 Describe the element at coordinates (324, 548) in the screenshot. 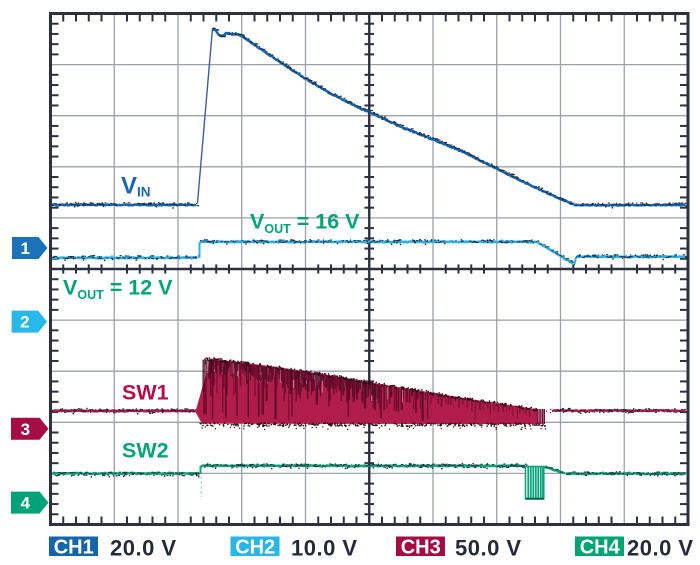

I see `svg-text: 10.0 V` at that location.